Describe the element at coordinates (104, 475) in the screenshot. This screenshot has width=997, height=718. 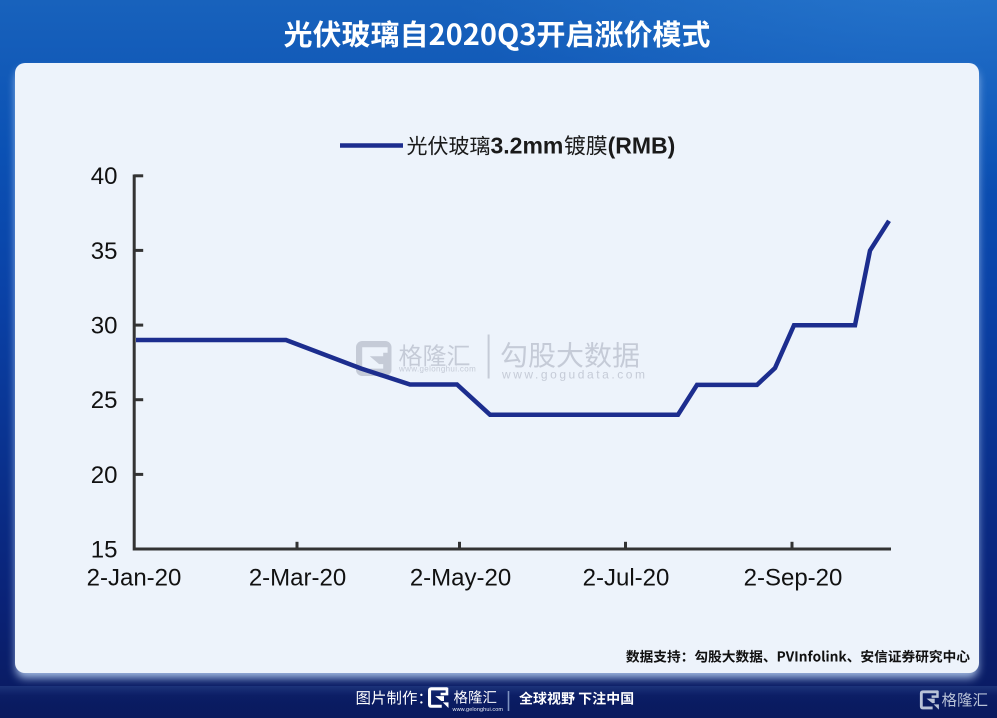
I see `svg-text: 20` at that location.